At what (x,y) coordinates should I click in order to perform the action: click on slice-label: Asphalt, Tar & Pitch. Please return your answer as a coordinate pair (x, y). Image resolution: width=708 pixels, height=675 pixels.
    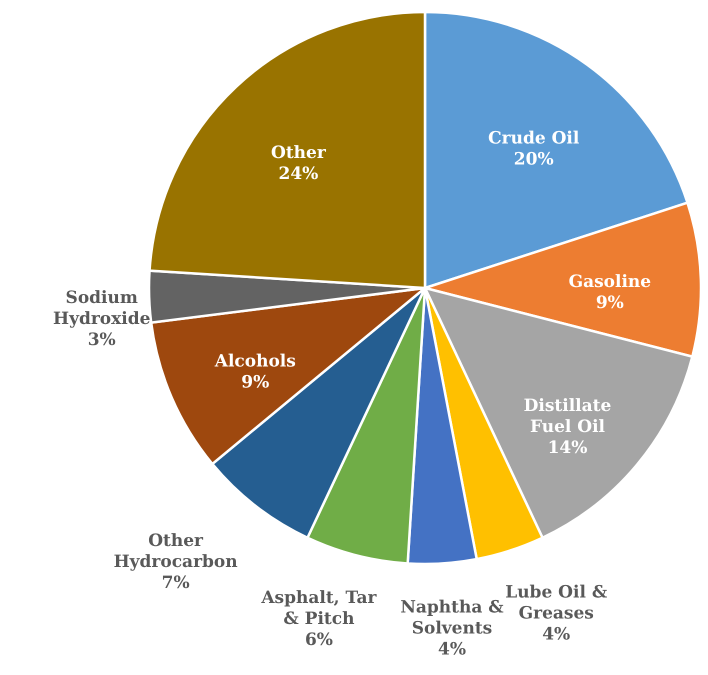
    Looking at the image, I should click on (319, 608).